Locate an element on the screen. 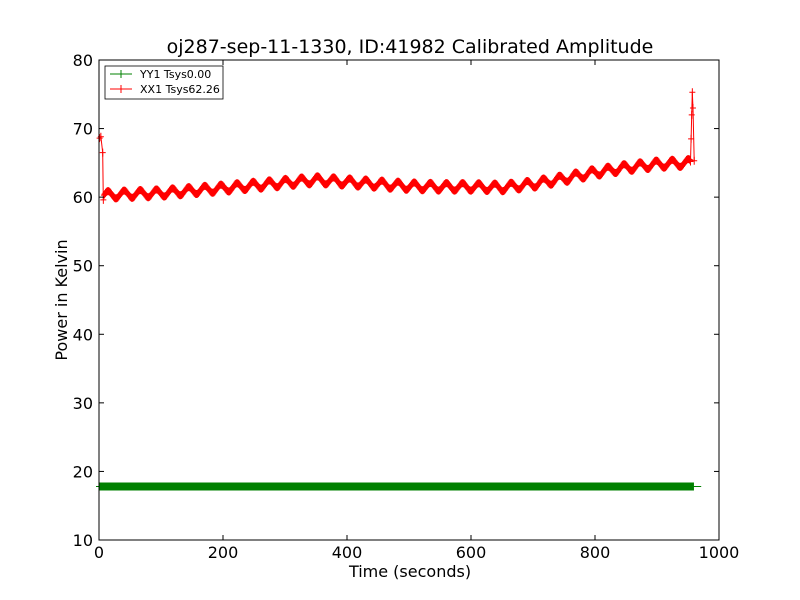 This screenshot has width=800, height=600. y-tick-label: 20 is located at coordinates (83, 471).